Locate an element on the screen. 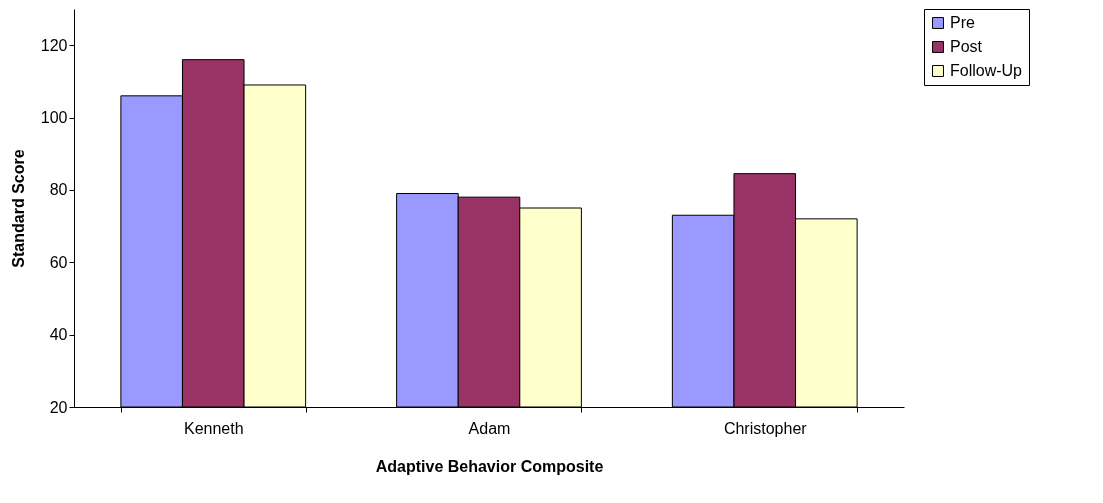 The height and width of the screenshot is (503, 1103). y-tick-label: 20 is located at coordinates (58, 407).